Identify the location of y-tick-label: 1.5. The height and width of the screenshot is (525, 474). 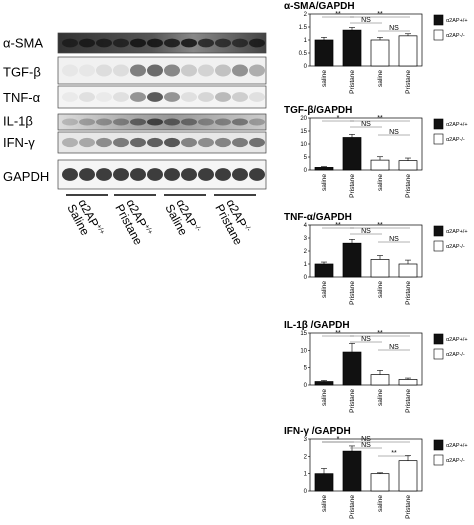
(303, 28).